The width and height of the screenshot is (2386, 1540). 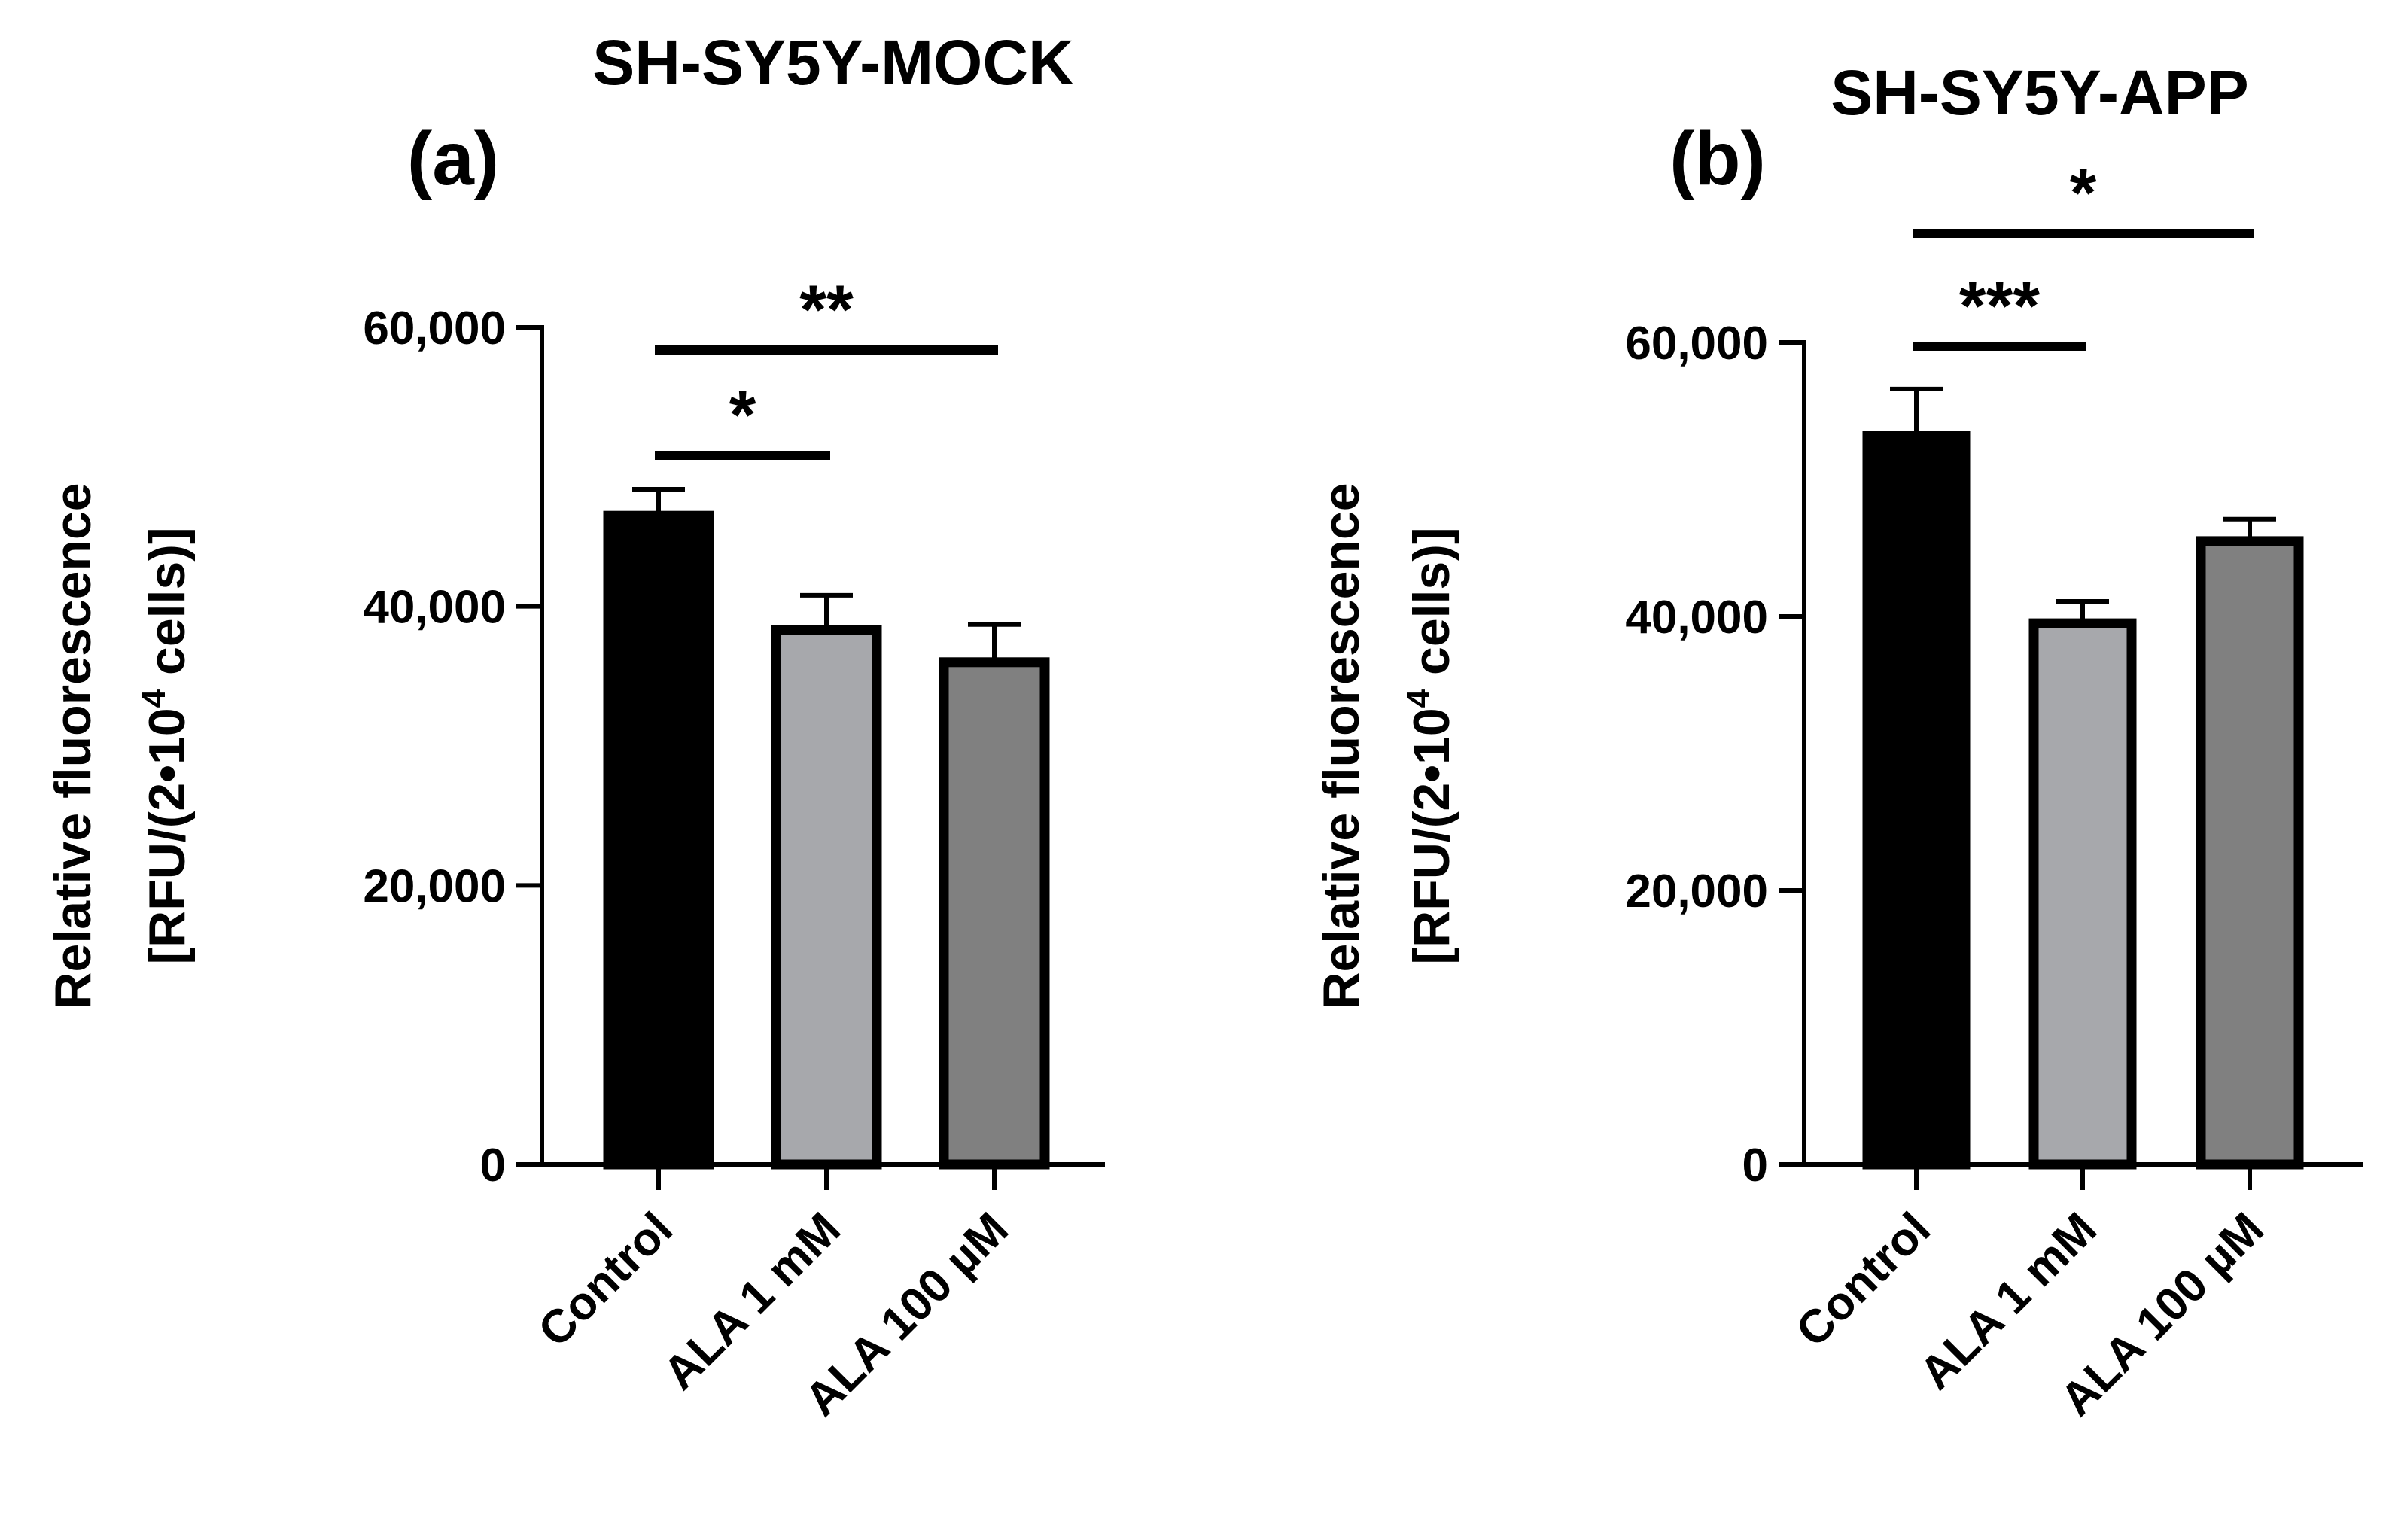 What do you see at coordinates (434, 608) in the screenshot?
I see `panel-a-y-tick-label: 40,000` at bounding box center [434, 608].